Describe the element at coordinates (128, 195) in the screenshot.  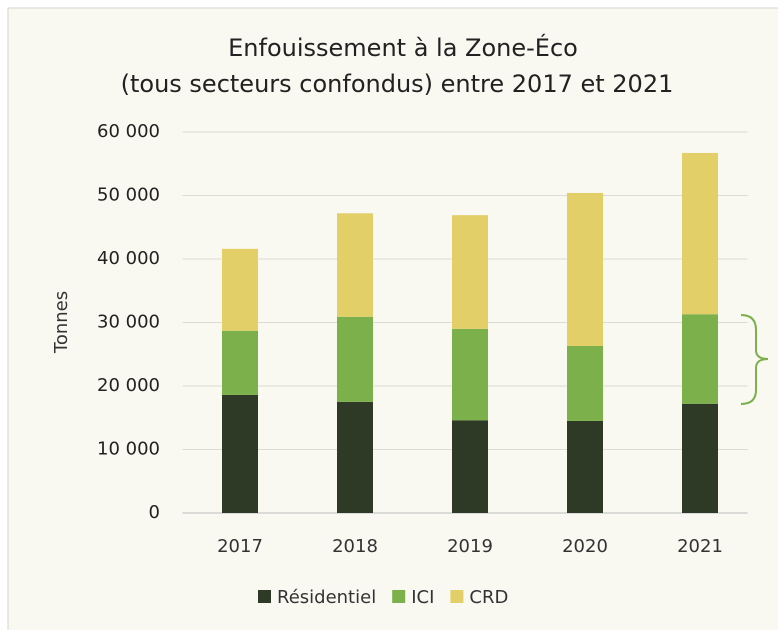
I see `y-tick-label: 50 000` at that location.